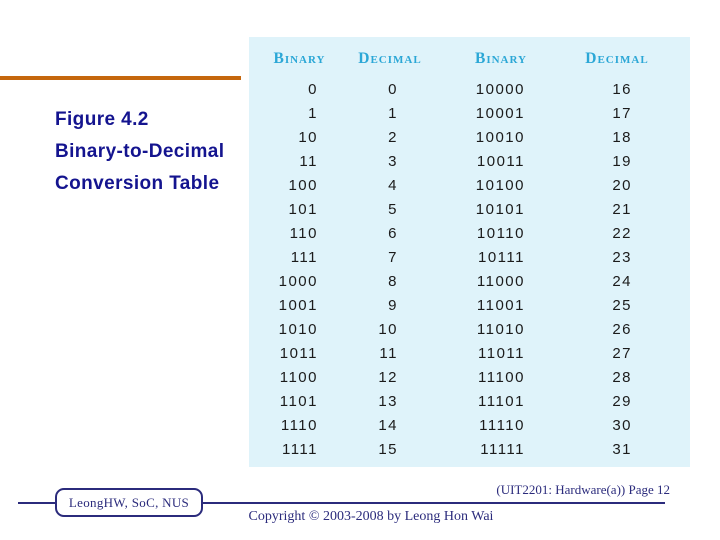 The image size is (720, 540). What do you see at coordinates (622, 353) in the screenshot?
I see `decimal-cell: 27` at bounding box center [622, 353].